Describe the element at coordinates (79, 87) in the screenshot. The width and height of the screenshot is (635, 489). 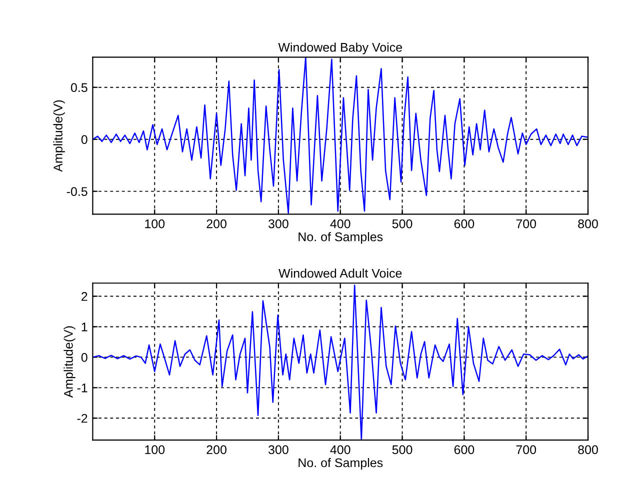
I see `y-tick-label: 0.5` at that location.